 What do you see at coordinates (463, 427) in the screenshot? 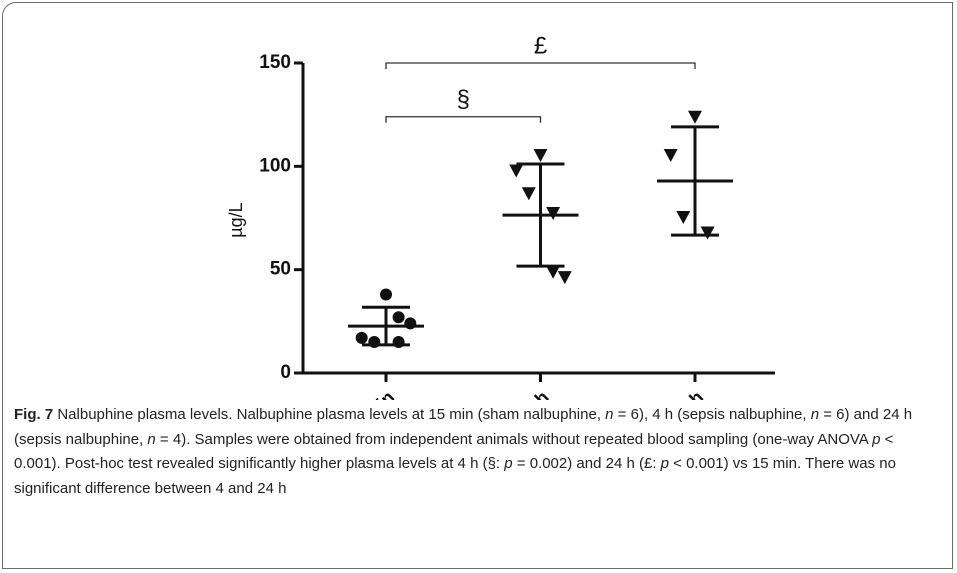
I see `caption-text: = 6) and 24 h (sepsis nalbuphine,` at bounding box center [463, 427].